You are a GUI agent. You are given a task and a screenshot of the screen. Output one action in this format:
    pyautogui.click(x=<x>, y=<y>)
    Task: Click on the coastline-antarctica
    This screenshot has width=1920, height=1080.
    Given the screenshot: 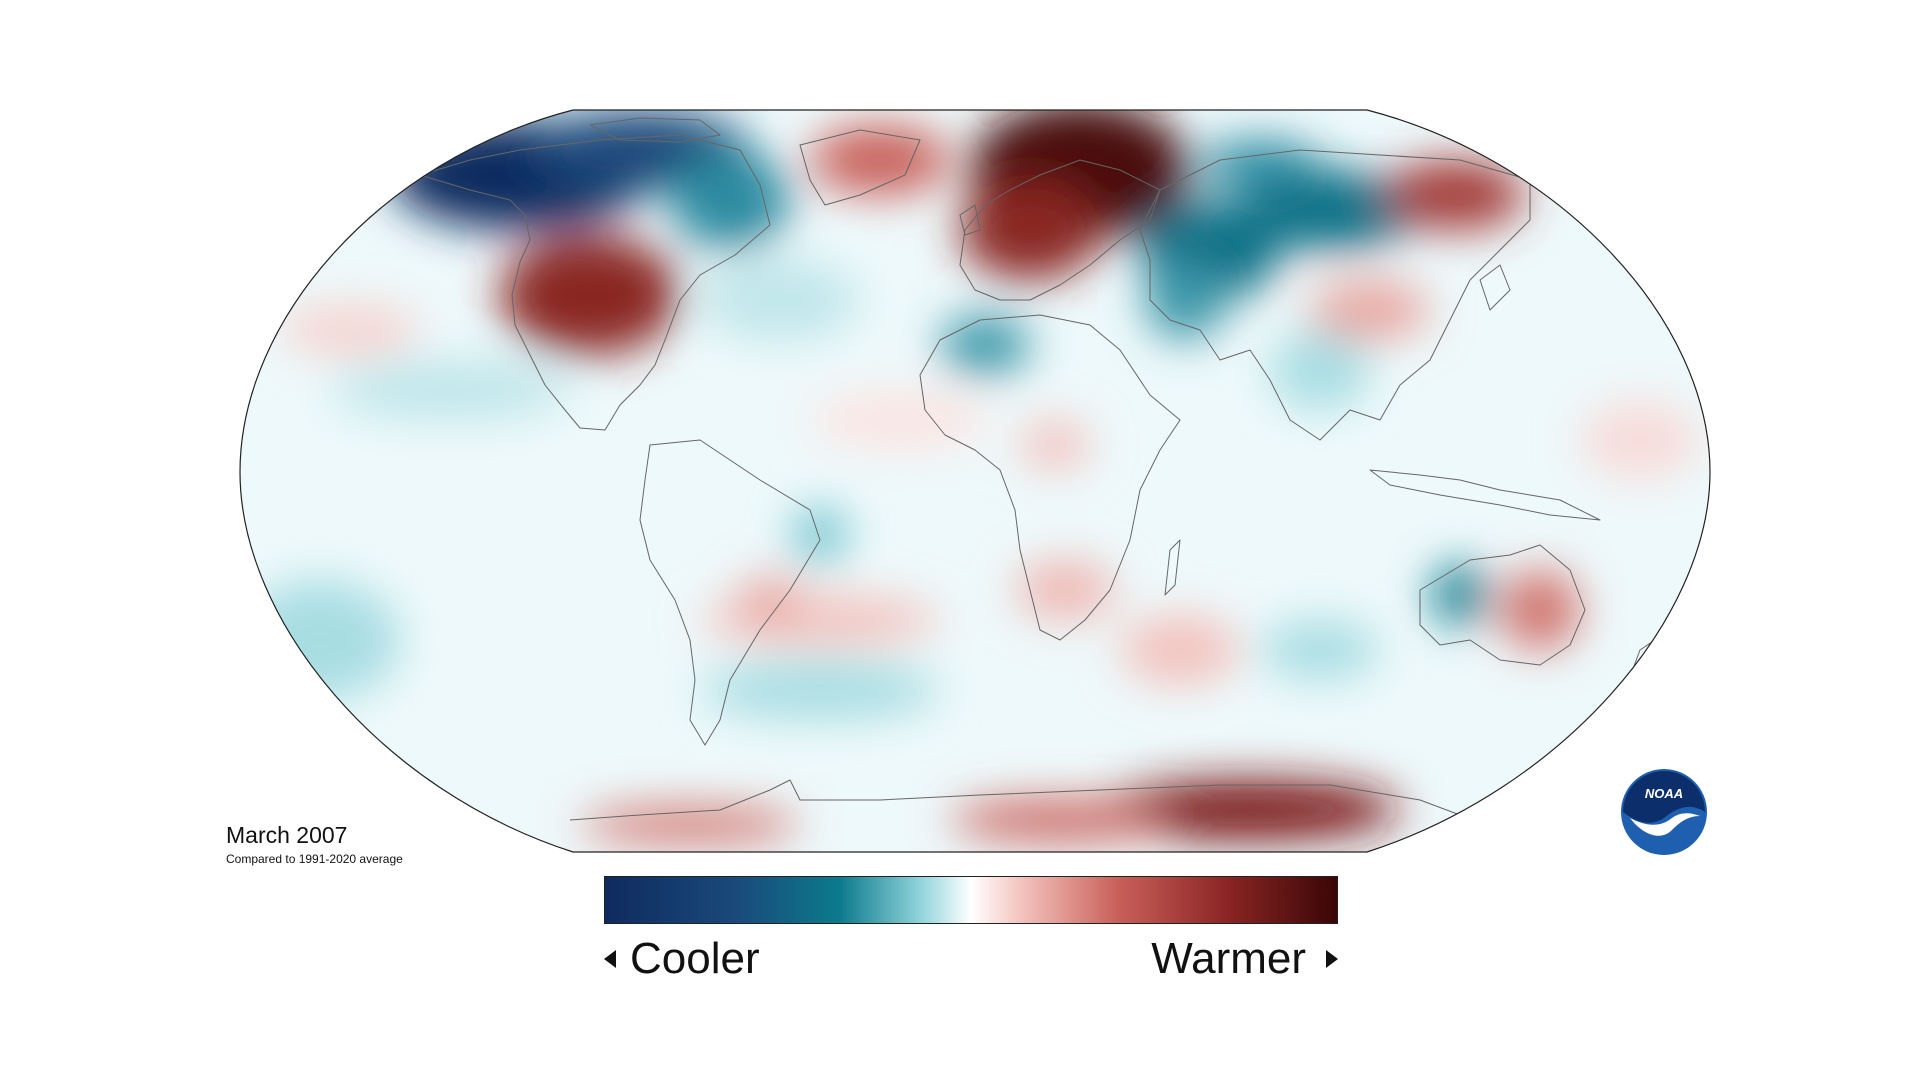 What is the action you would take?
    pyautogui.click(x=1015, y=800)
    